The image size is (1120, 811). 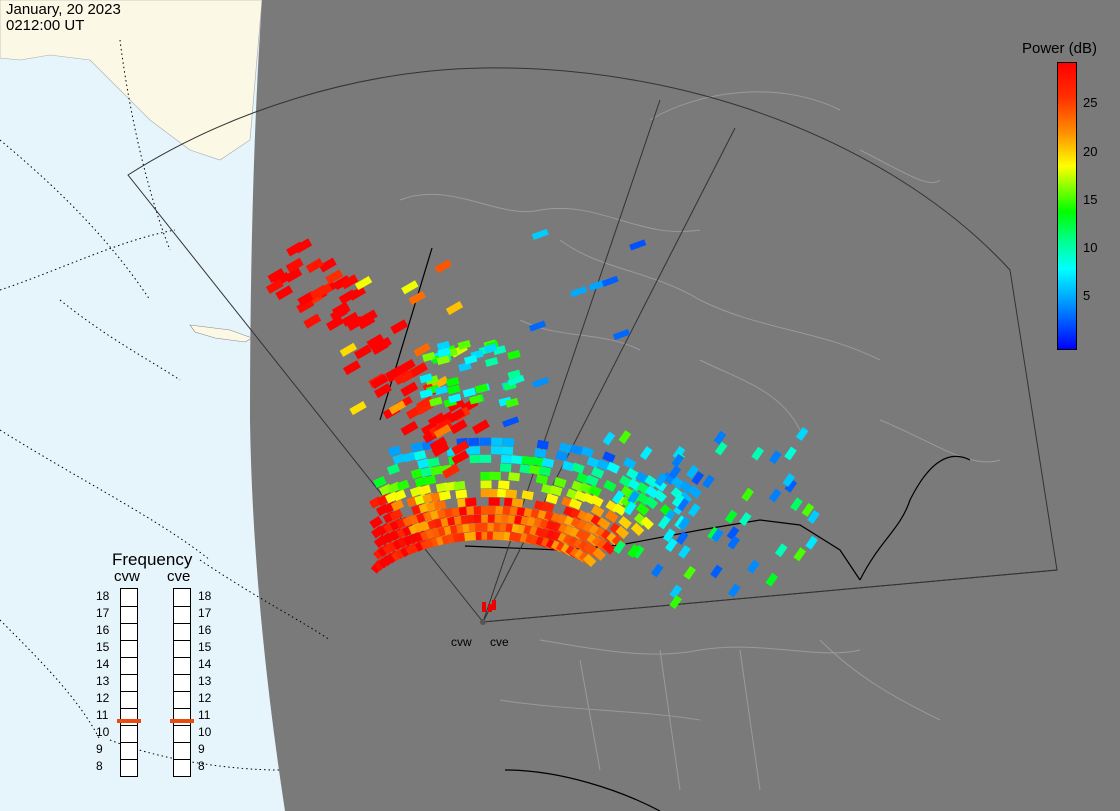 What do you see at coordinates (127, 576) in the screenshot?
I see `radar-name-cvw: cvw` at bounding box center [127, 576].